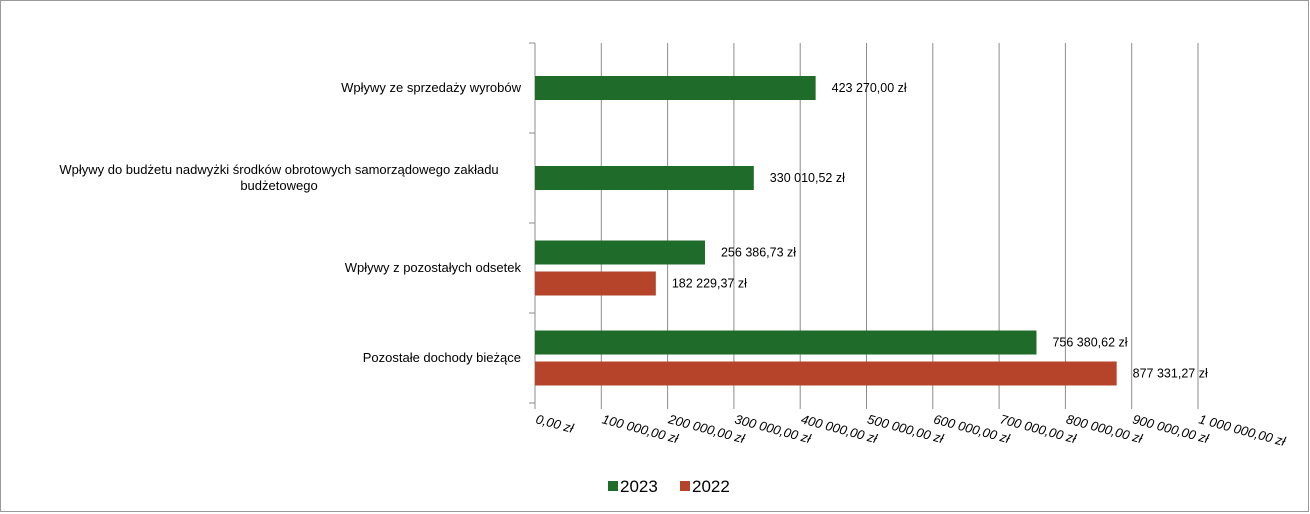 The height and width of the screenshot is (514, 1310). Describe the element at coordinates (1242, 430) in the screenshot. I see `x-tick-label: 1 000 000,00 zł` at that location.